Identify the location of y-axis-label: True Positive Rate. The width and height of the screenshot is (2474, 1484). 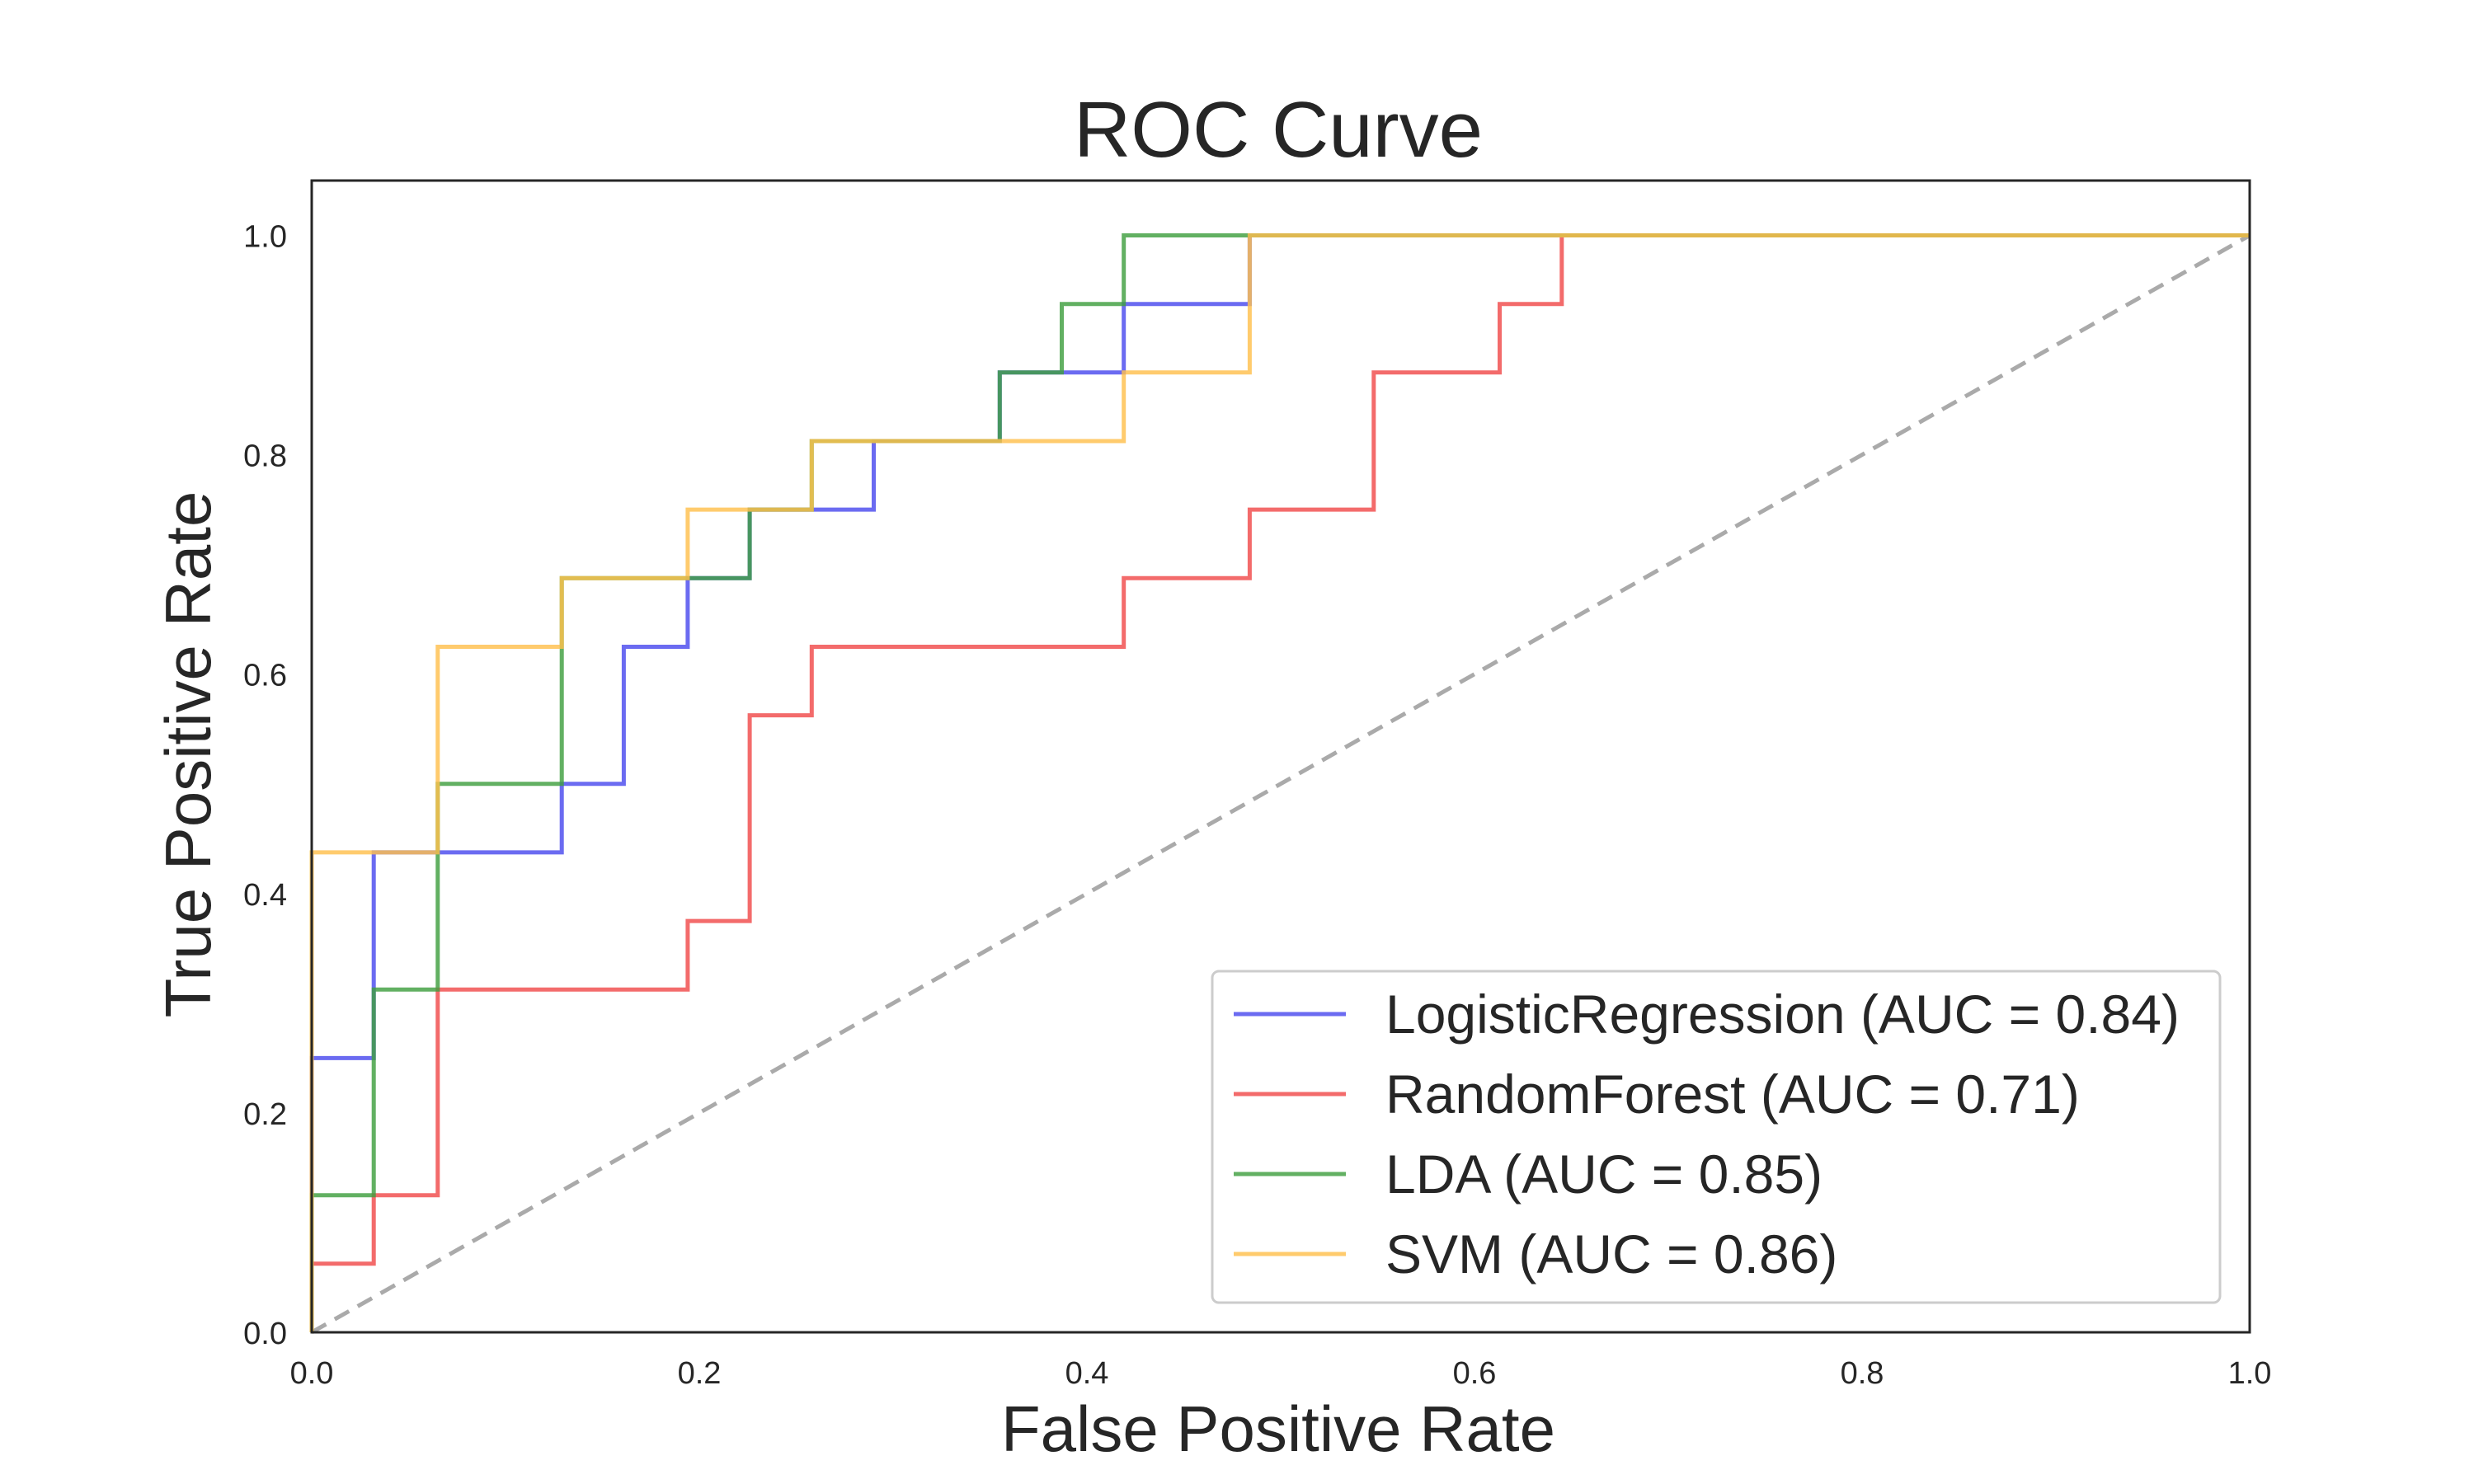
(188, 754).